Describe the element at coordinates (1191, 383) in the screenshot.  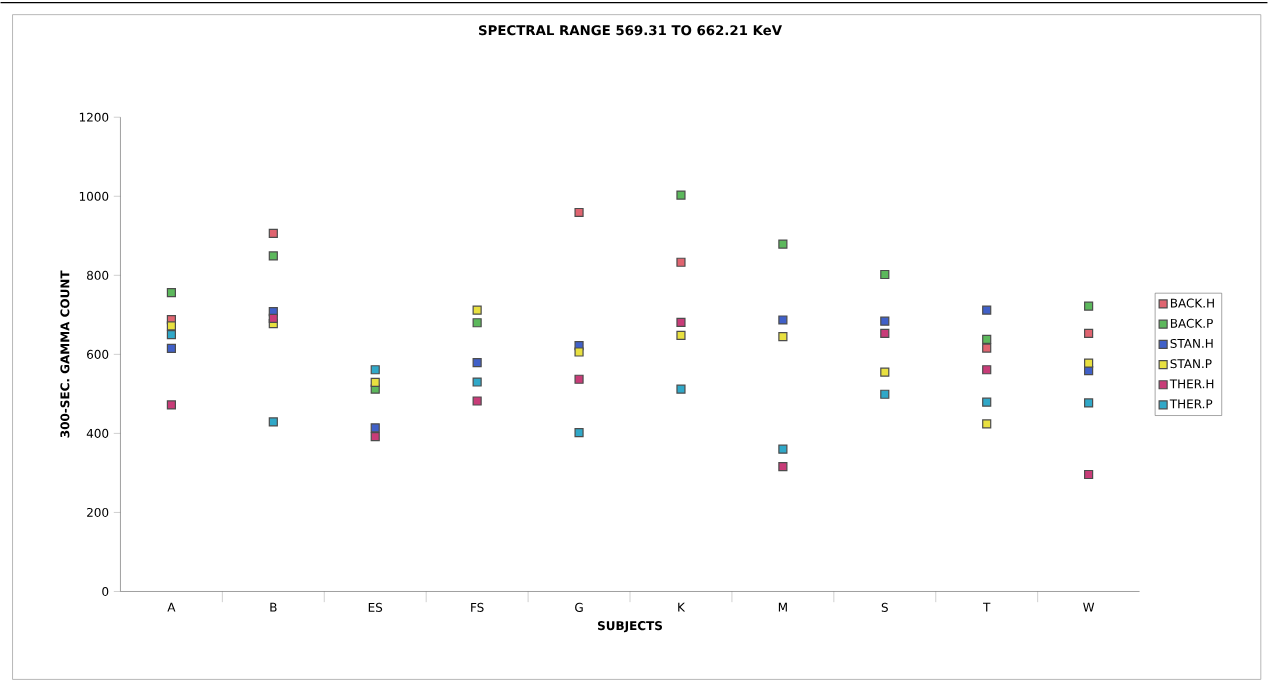
I see `legend-label: THER.H` at that location.